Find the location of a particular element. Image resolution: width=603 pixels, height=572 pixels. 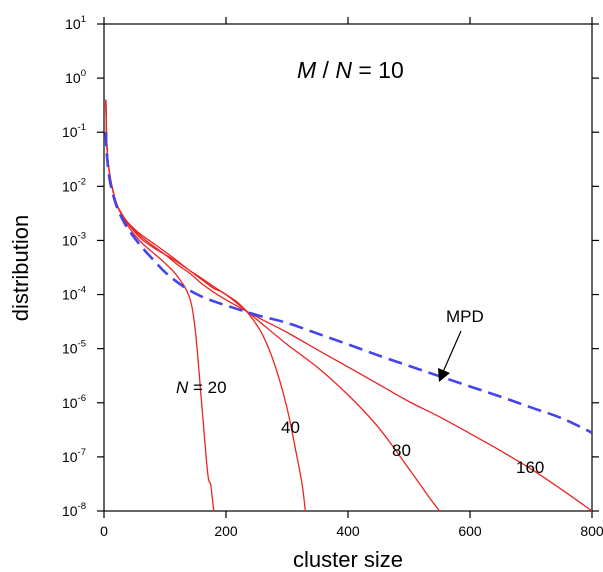

series-label-n20-eq: = is located at coordinates (197, 387).